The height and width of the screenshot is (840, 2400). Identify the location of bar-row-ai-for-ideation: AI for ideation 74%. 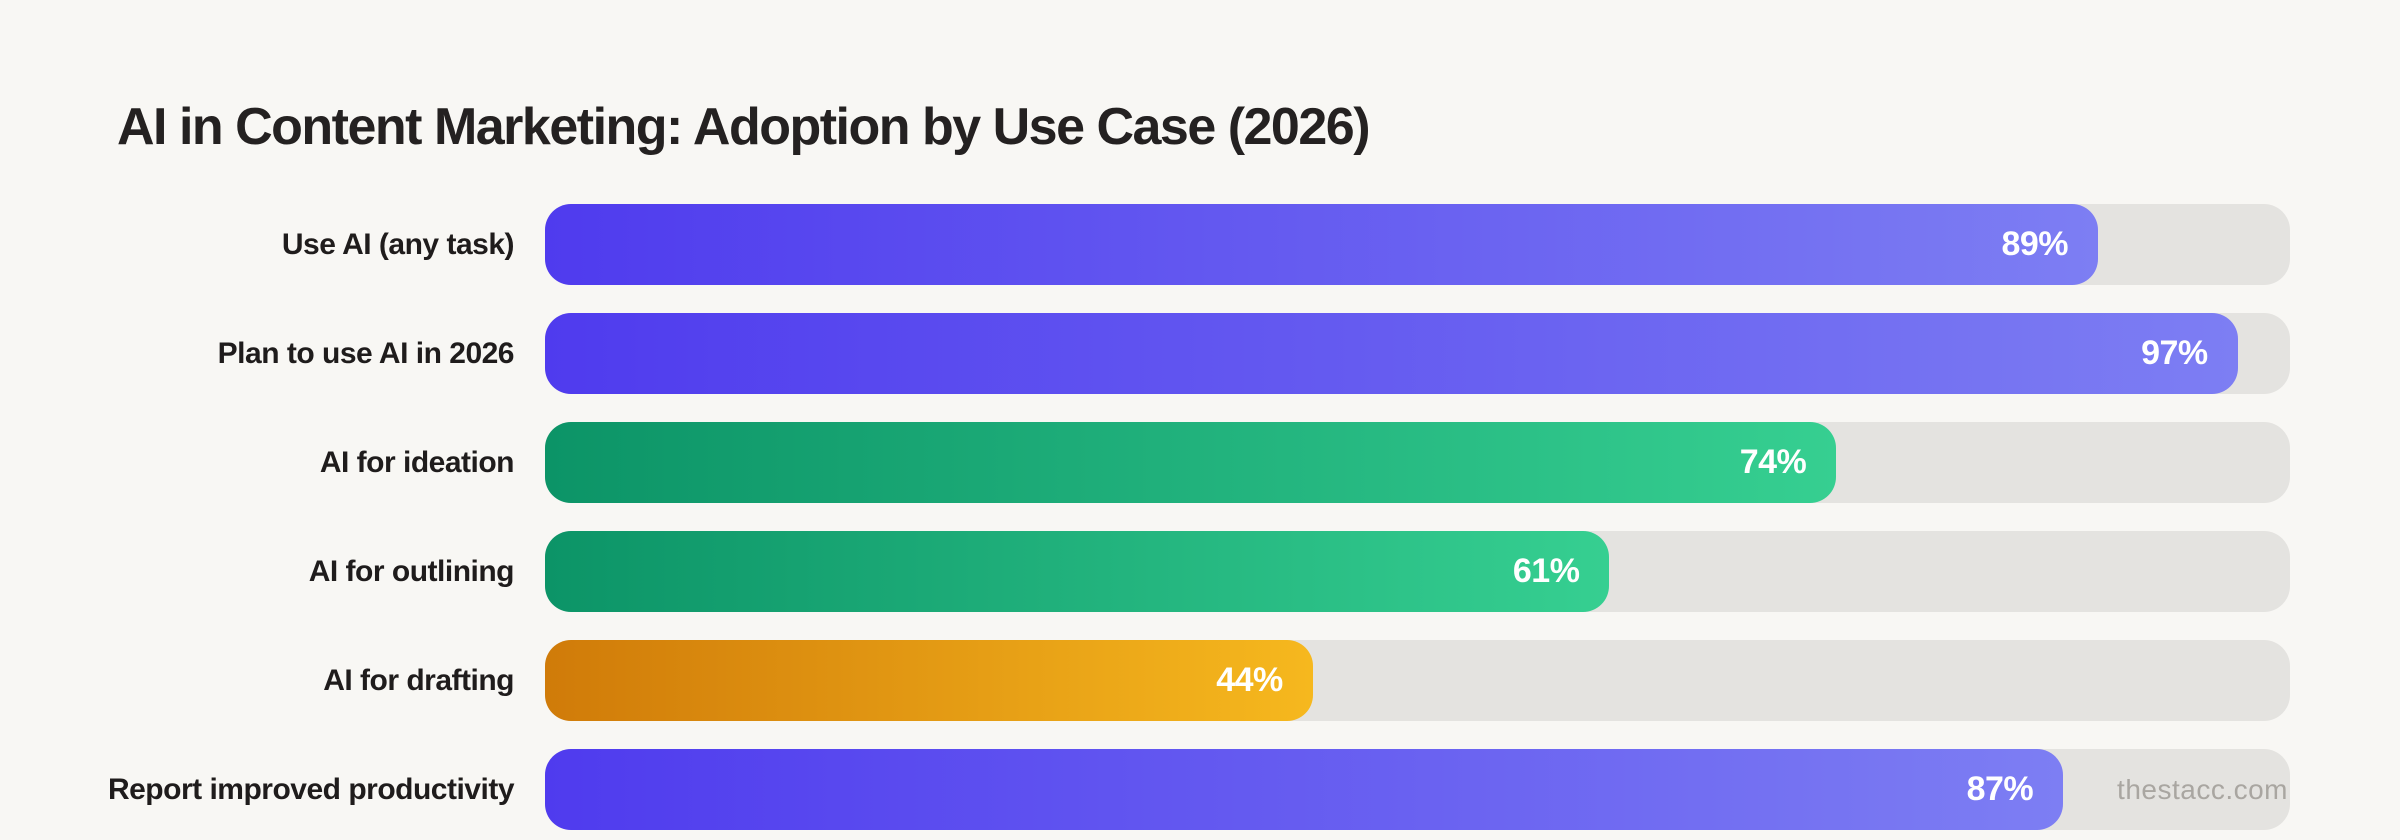
(1200, 462).